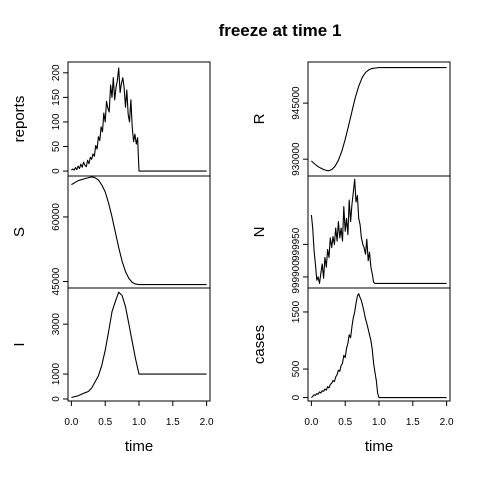 The height and width of the screenshot is (480, 480). I want to click on y-tick-label: 930000, so click(296, 159).